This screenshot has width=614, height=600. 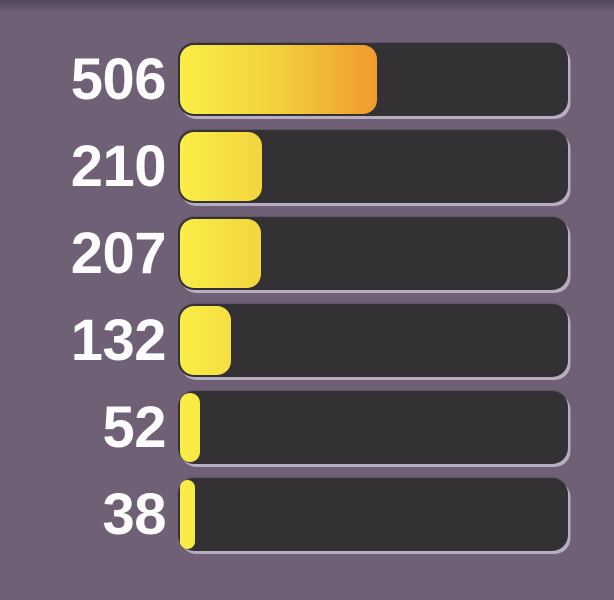 I want to click on bar-row: 132, so click(x=307, y=340).